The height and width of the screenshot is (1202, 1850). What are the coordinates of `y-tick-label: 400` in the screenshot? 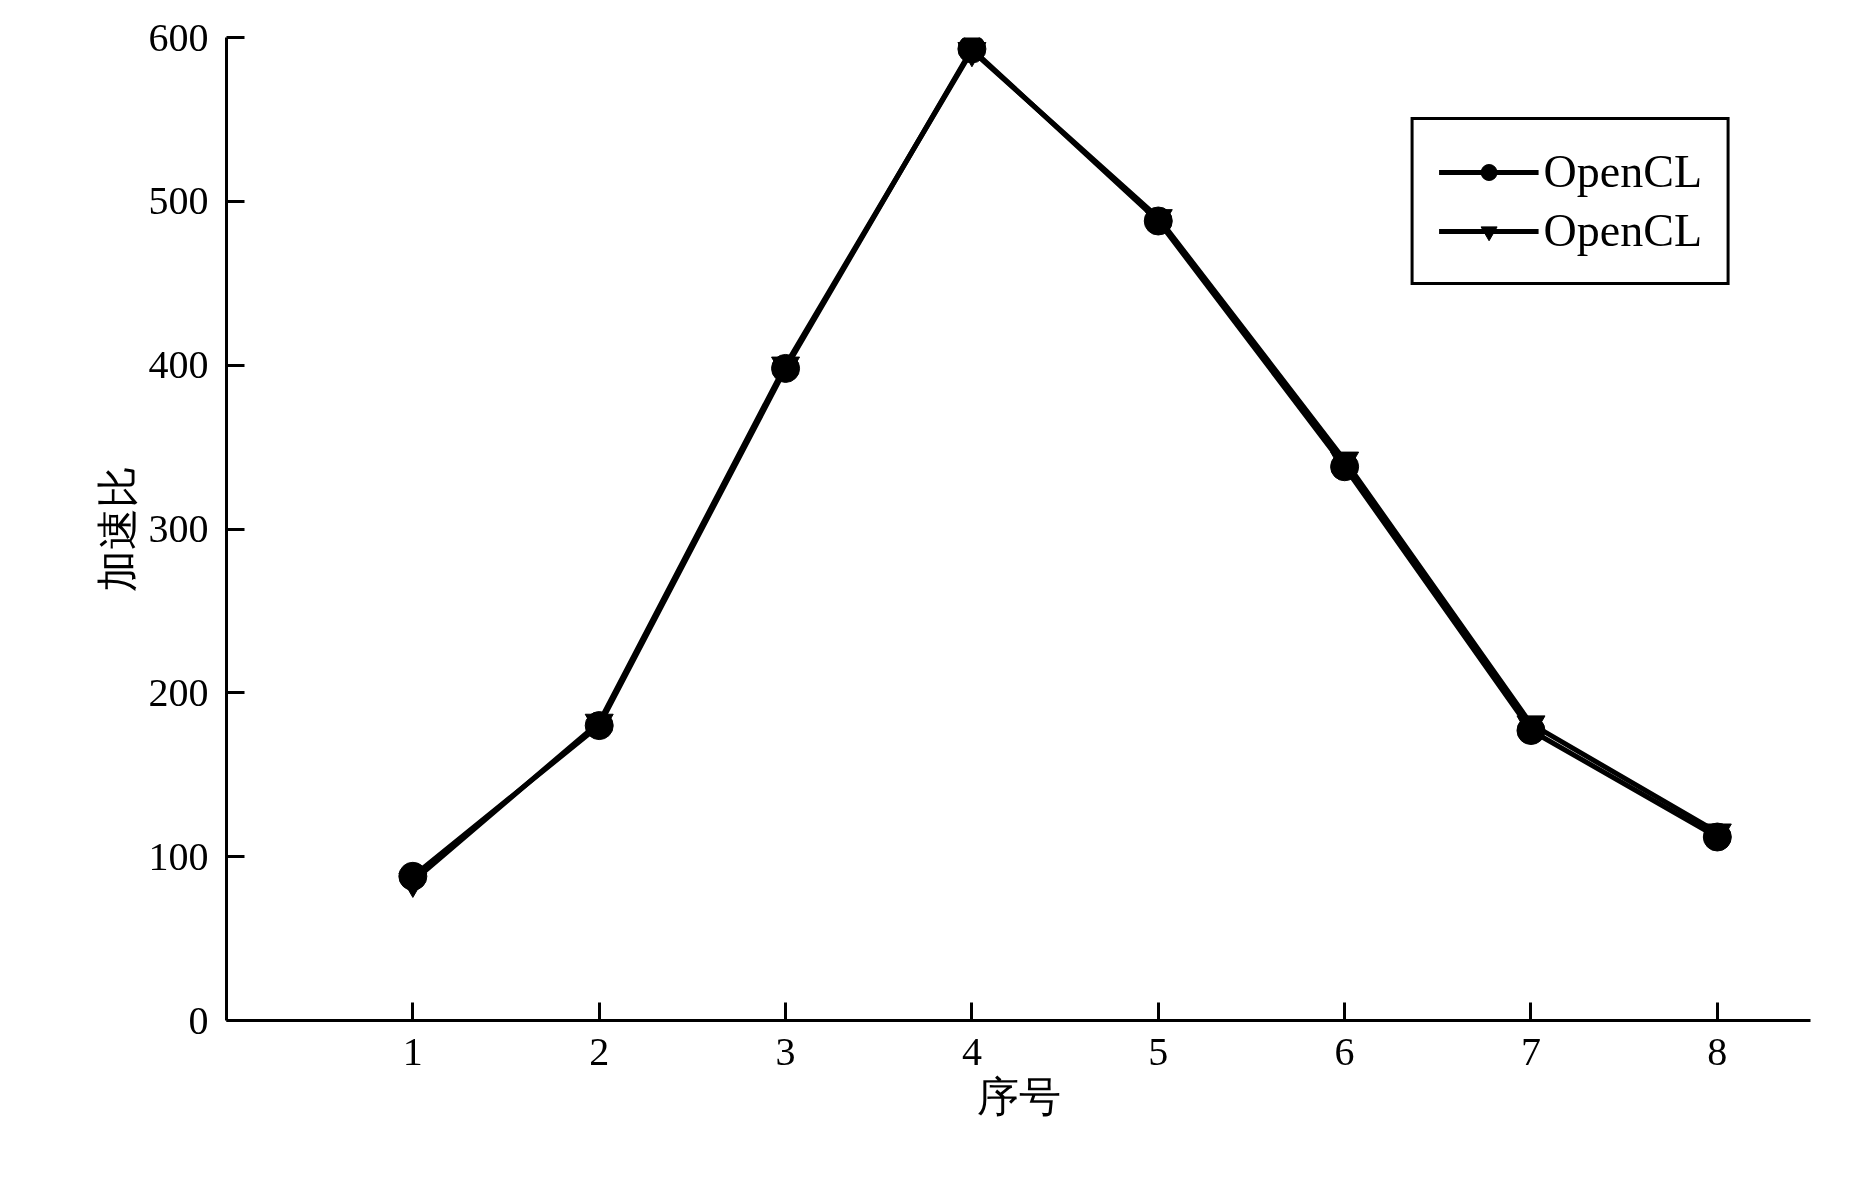 It's located at (178, 365).